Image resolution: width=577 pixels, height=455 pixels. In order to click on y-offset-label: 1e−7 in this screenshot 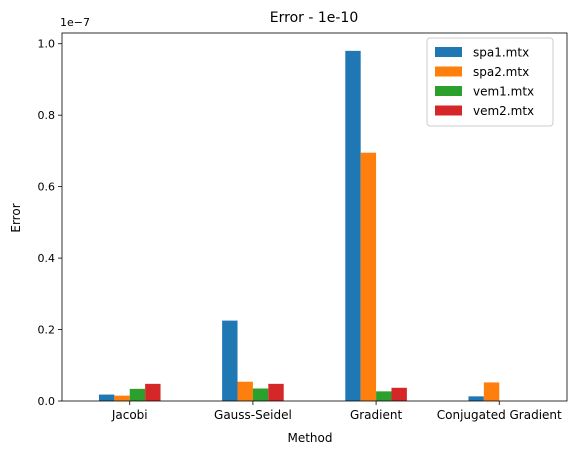, I will do `click(75, 22)`.